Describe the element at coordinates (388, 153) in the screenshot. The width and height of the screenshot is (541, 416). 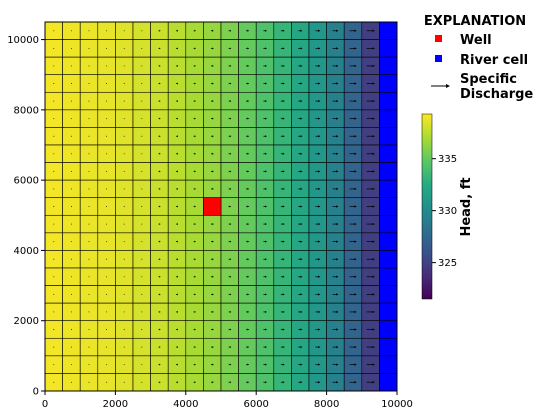
I see `river-cell` at that location.